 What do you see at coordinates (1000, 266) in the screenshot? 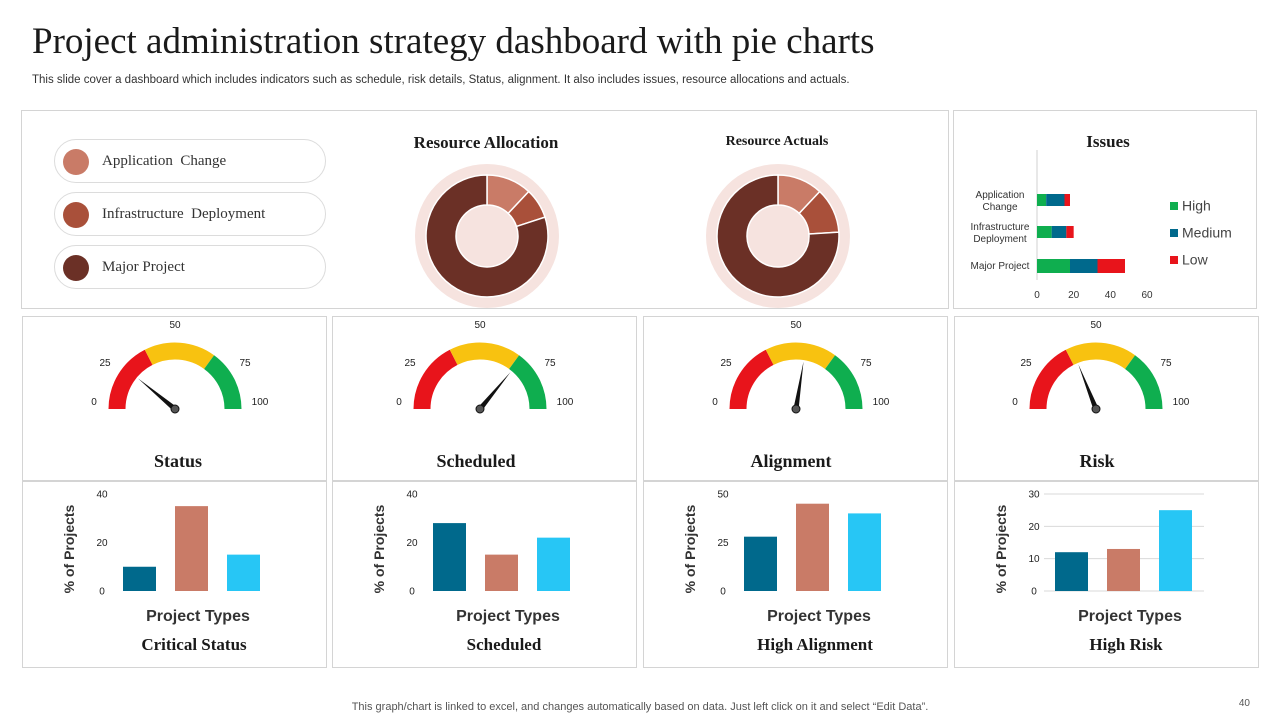
I see `issues-category-label: Major Project` at bounding box center [1000, 266].